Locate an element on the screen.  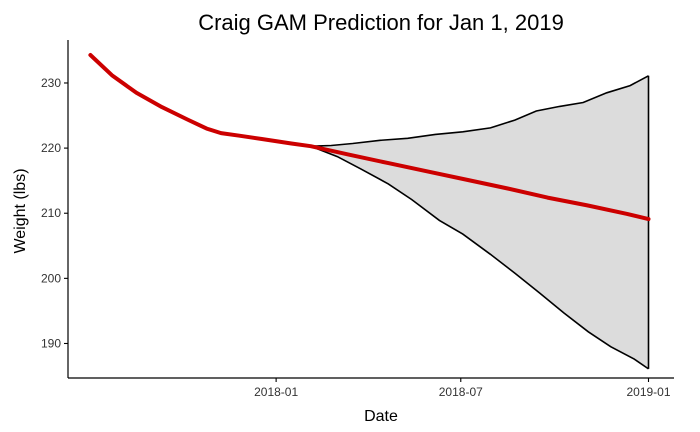
y-axis-title: Weight (lbs) is located at coordinates (20, 210).